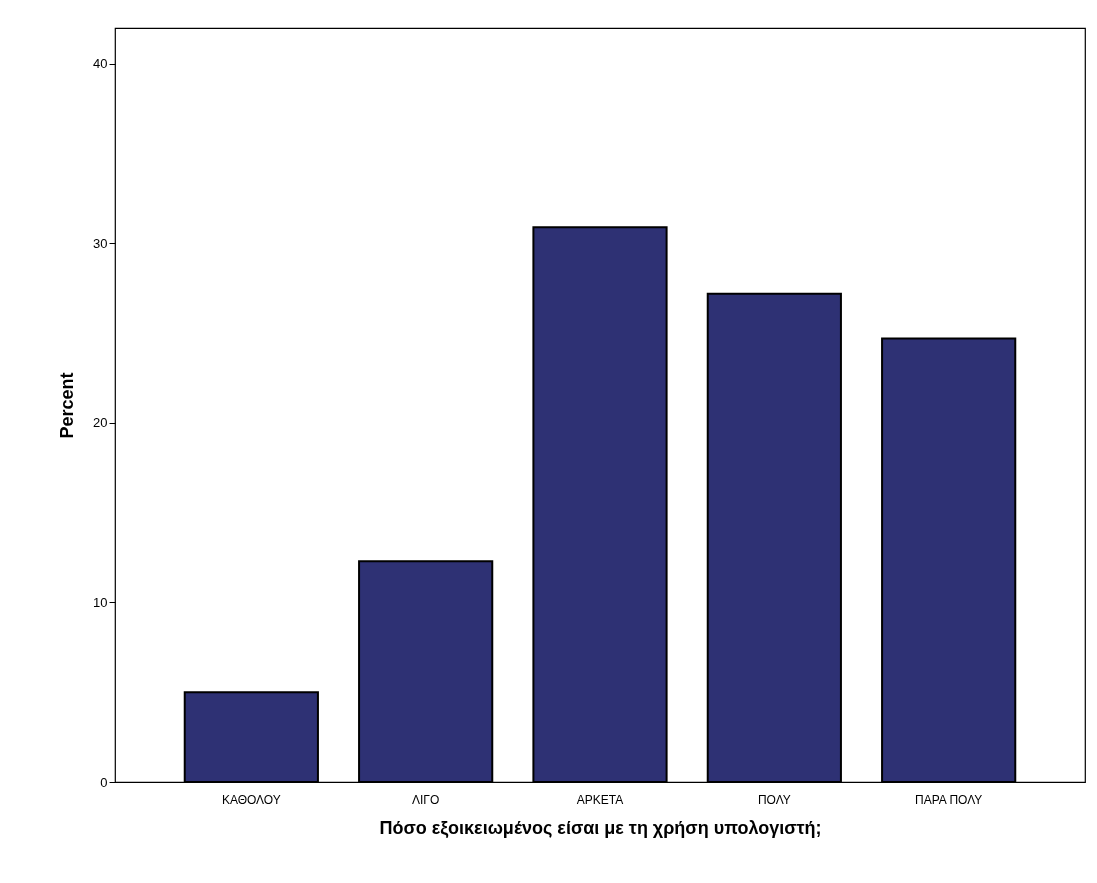 The width and height of the screenshot is (1097, 883). Describe the element at coordinates (426, 799) in the screenshot. I see `x-tick-label: ΛΙΓΟ` at that location.